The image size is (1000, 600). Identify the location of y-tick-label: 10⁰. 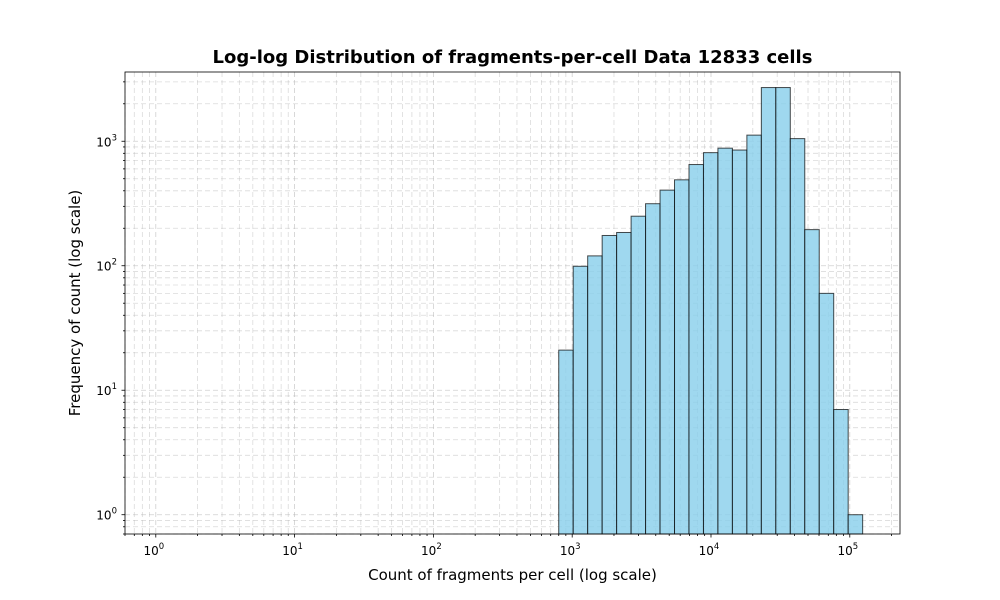
(106, 515).